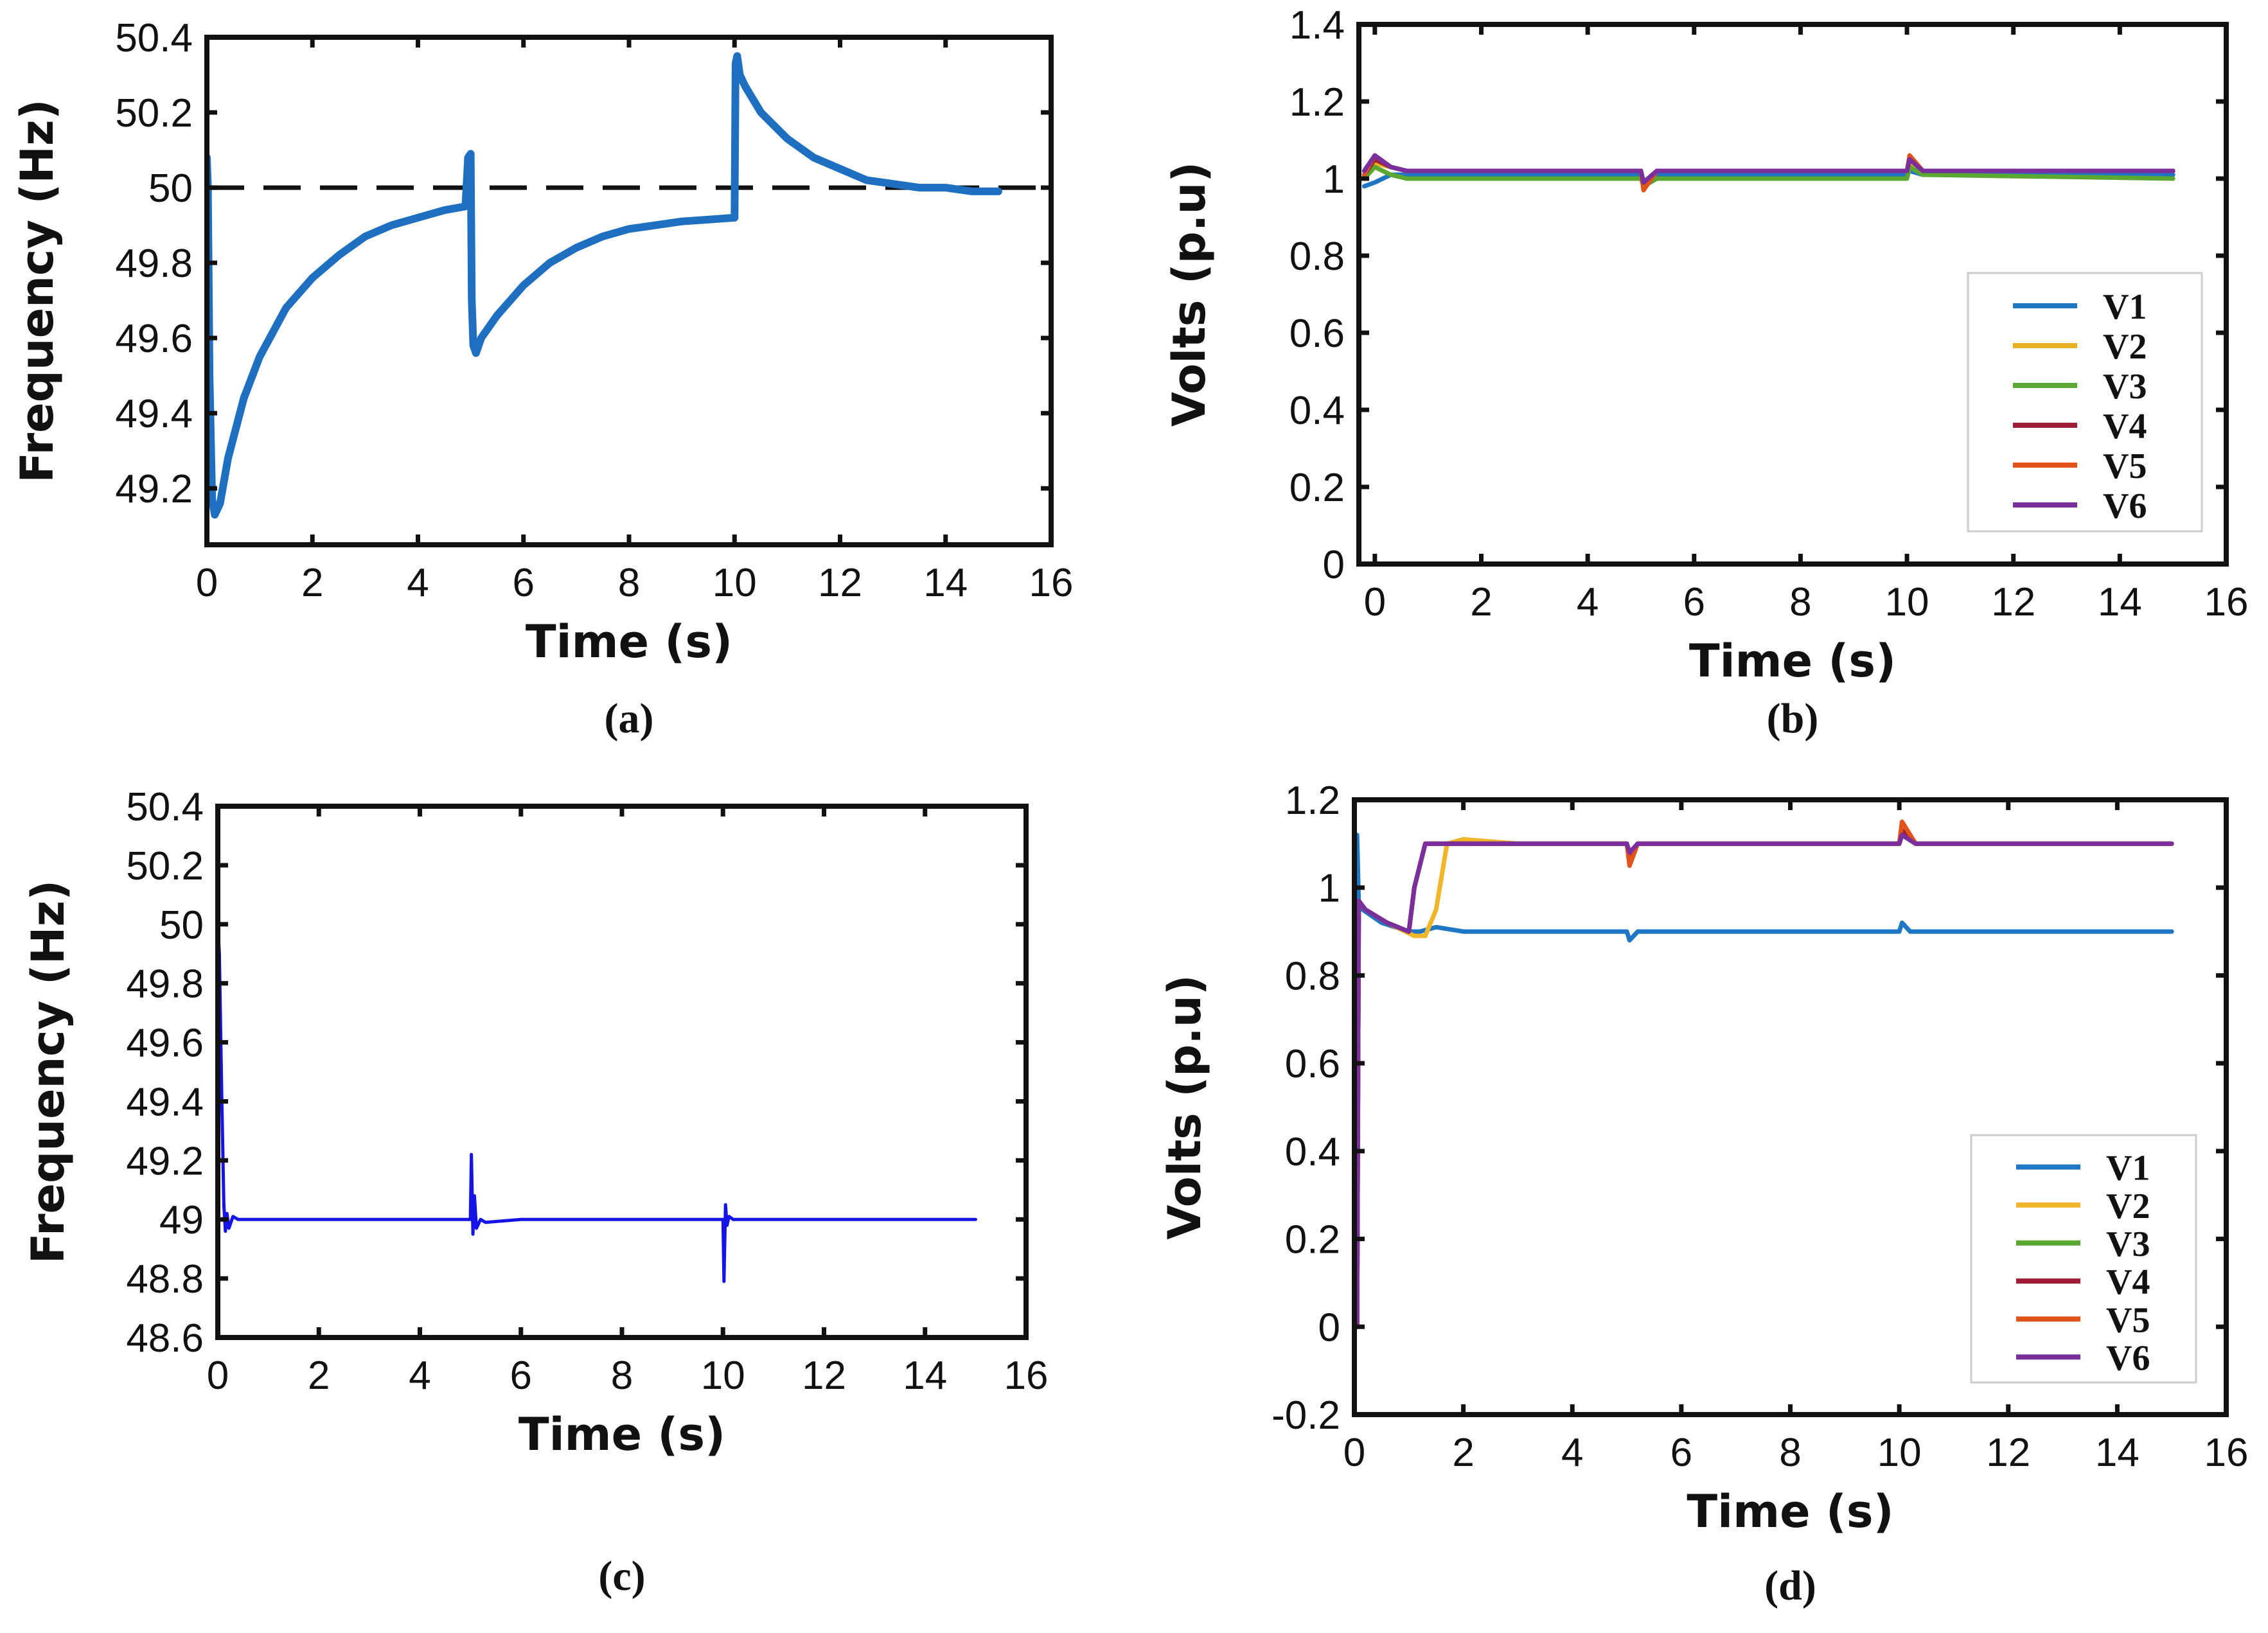 The width and height of the screenshot is (2268, 1633). I want to click on y-tick-label: 1, so click(1334, 180).